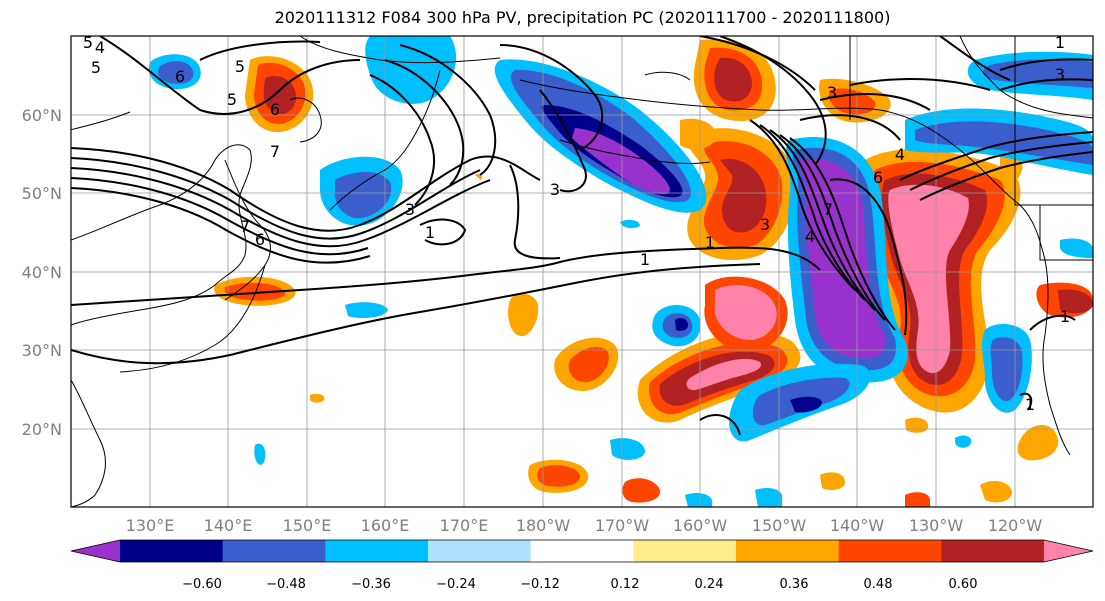  I want to click on lon-label: 120°W, so click(1015, 525).